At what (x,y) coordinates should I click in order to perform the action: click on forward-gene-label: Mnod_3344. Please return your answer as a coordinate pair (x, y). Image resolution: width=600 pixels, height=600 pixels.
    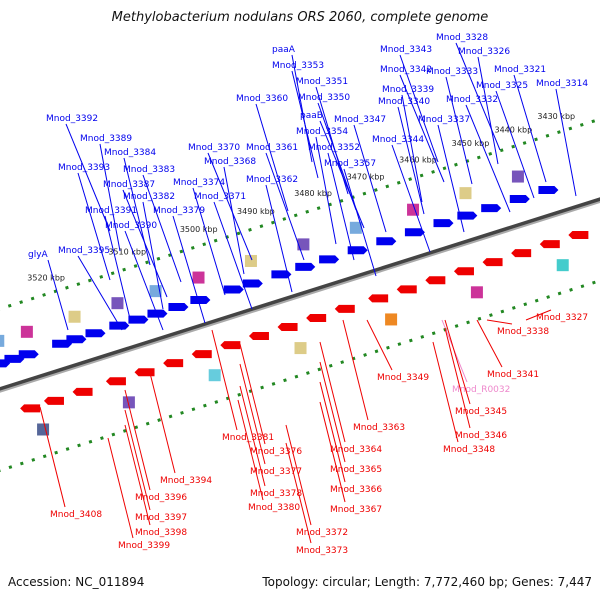
    Looking at the image, I should click on (398, 140).